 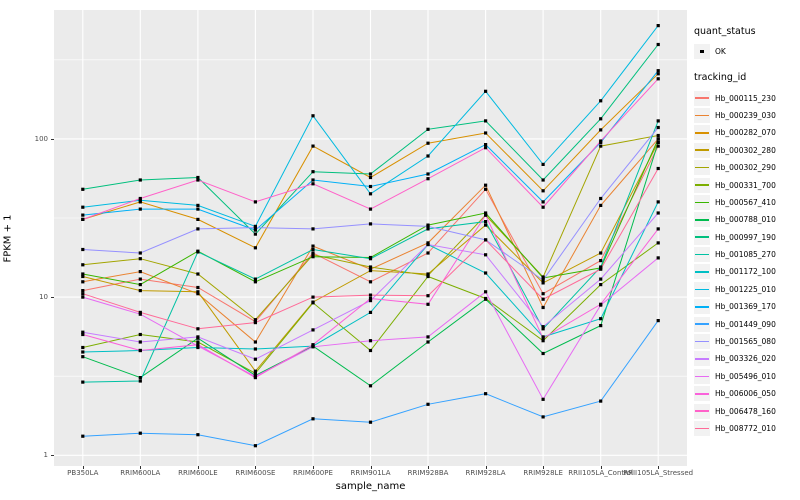 What do you see at coordinates (720, 78) in the screenshot?
I see `legend-title-tracking-id: tracking_id` at bounding box center [720, 78].